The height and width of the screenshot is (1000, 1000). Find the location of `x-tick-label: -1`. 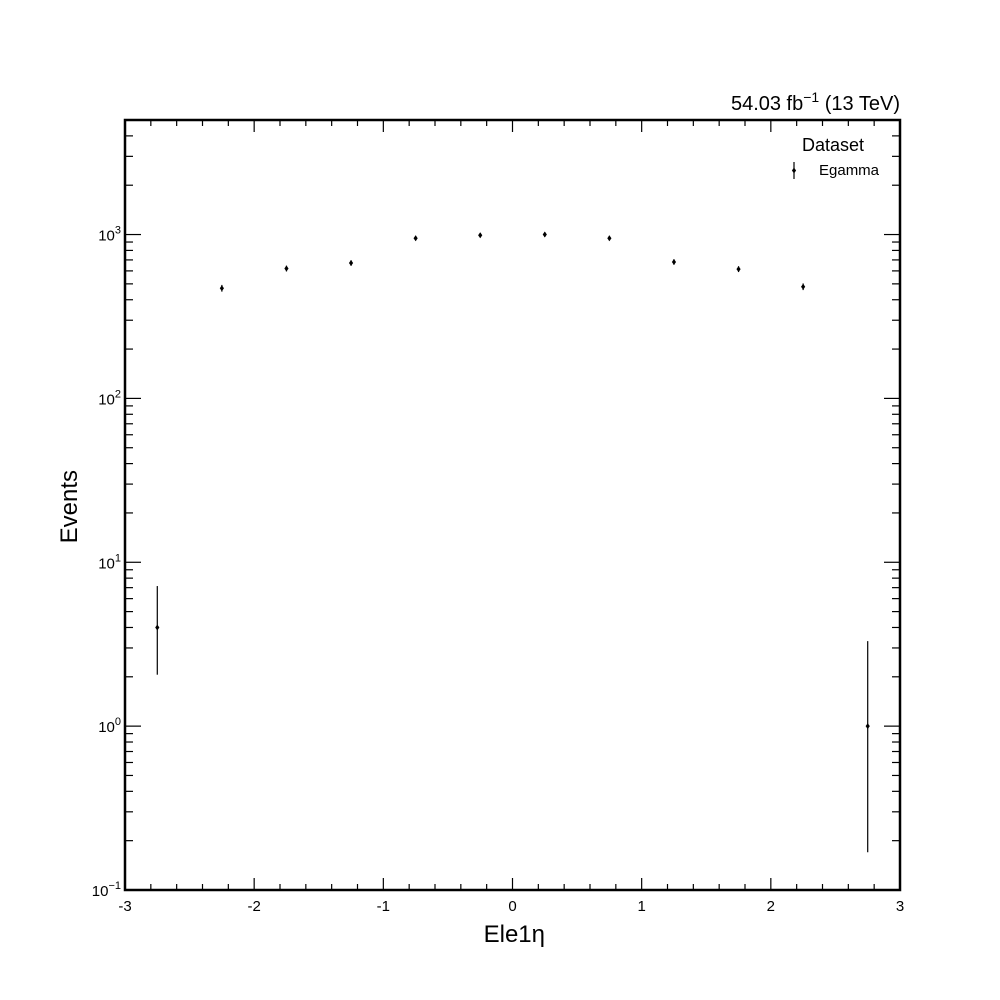

x-tick-label: -1 is located at coordinates (383, 906).